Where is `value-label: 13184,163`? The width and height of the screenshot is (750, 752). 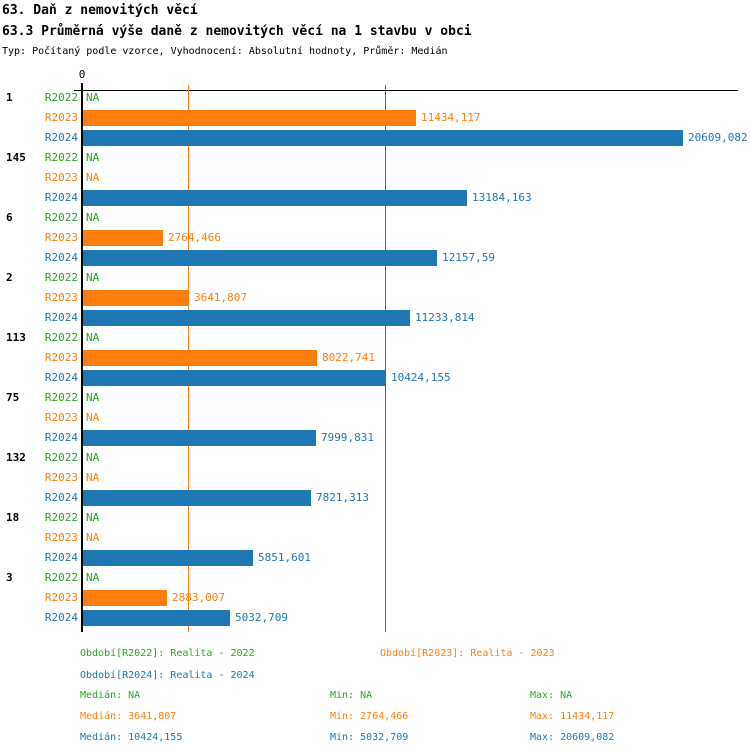 value-label: 13184,163 is located at coordinates (502, 197).